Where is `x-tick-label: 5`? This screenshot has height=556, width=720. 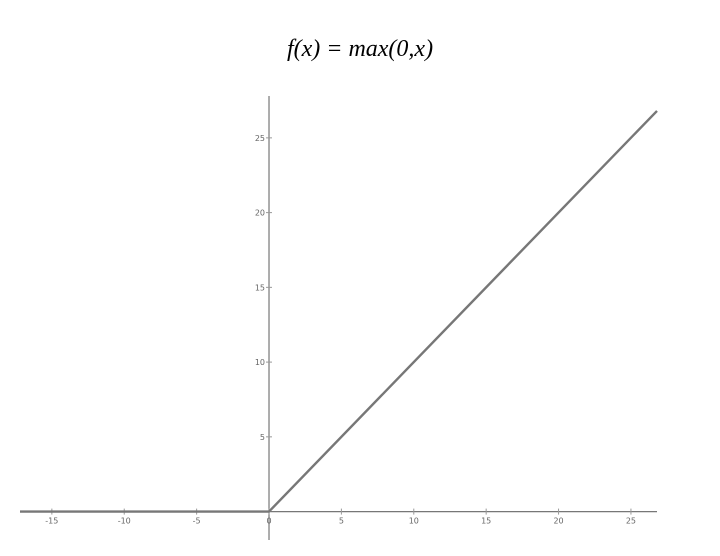
x-tick-label: 5 is located at coordinates (341, 521).